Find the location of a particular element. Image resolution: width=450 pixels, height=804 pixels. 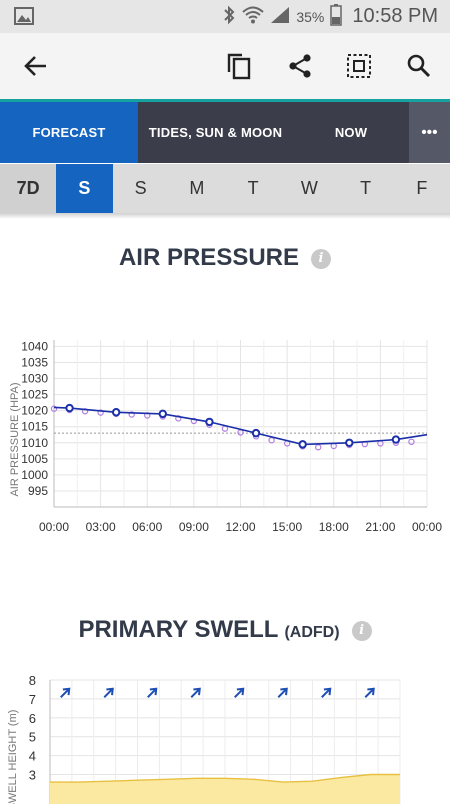

clock: 10:58 PM is located at coordinates (395, 16).